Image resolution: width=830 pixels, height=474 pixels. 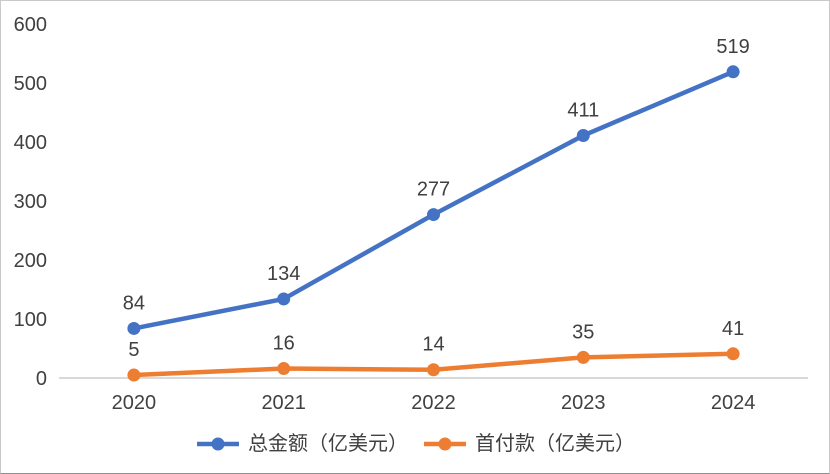 What do you see at coordinates (733, 329) in the screenshot?
I see `data-label: 41` at bounding box center [733, 329].